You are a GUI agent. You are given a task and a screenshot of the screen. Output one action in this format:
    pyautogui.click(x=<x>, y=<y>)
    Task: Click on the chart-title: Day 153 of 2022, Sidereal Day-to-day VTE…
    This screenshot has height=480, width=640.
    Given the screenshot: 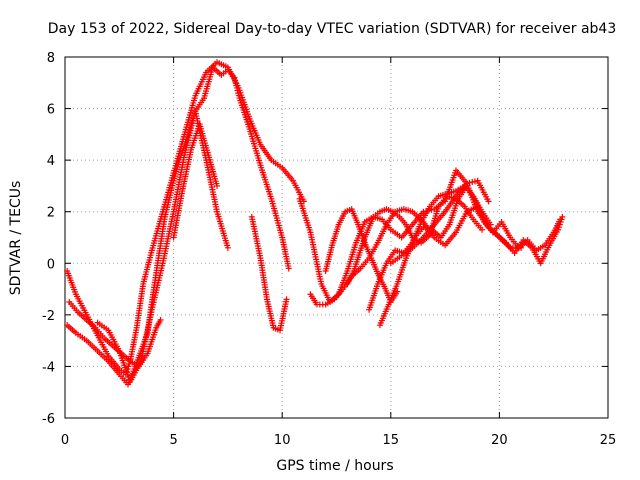 What is the action you would take?
    pyautogui.click(x=332, y=29)
    